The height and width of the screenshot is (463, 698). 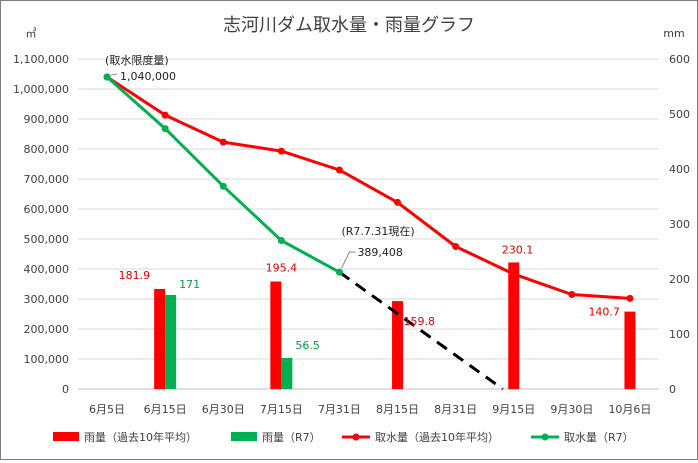 I want to click on projection-dashed-line, so click(x=421, y=330).